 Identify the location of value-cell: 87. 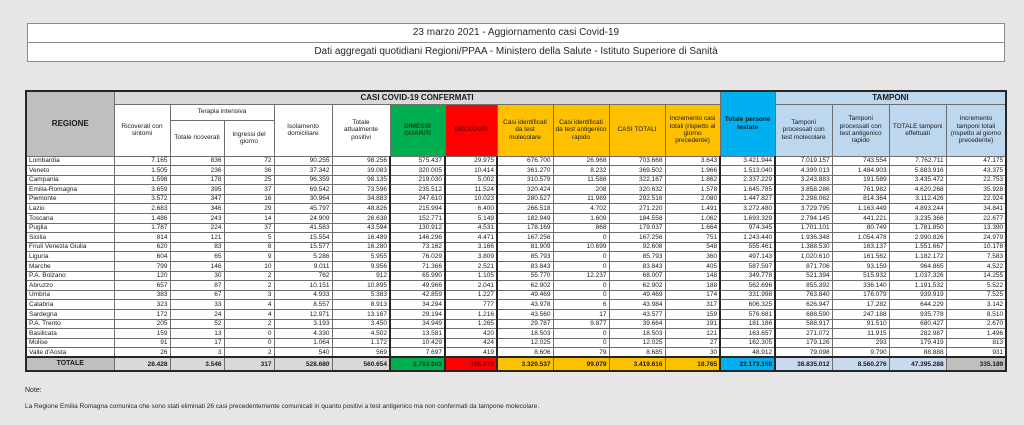
(197, 285).